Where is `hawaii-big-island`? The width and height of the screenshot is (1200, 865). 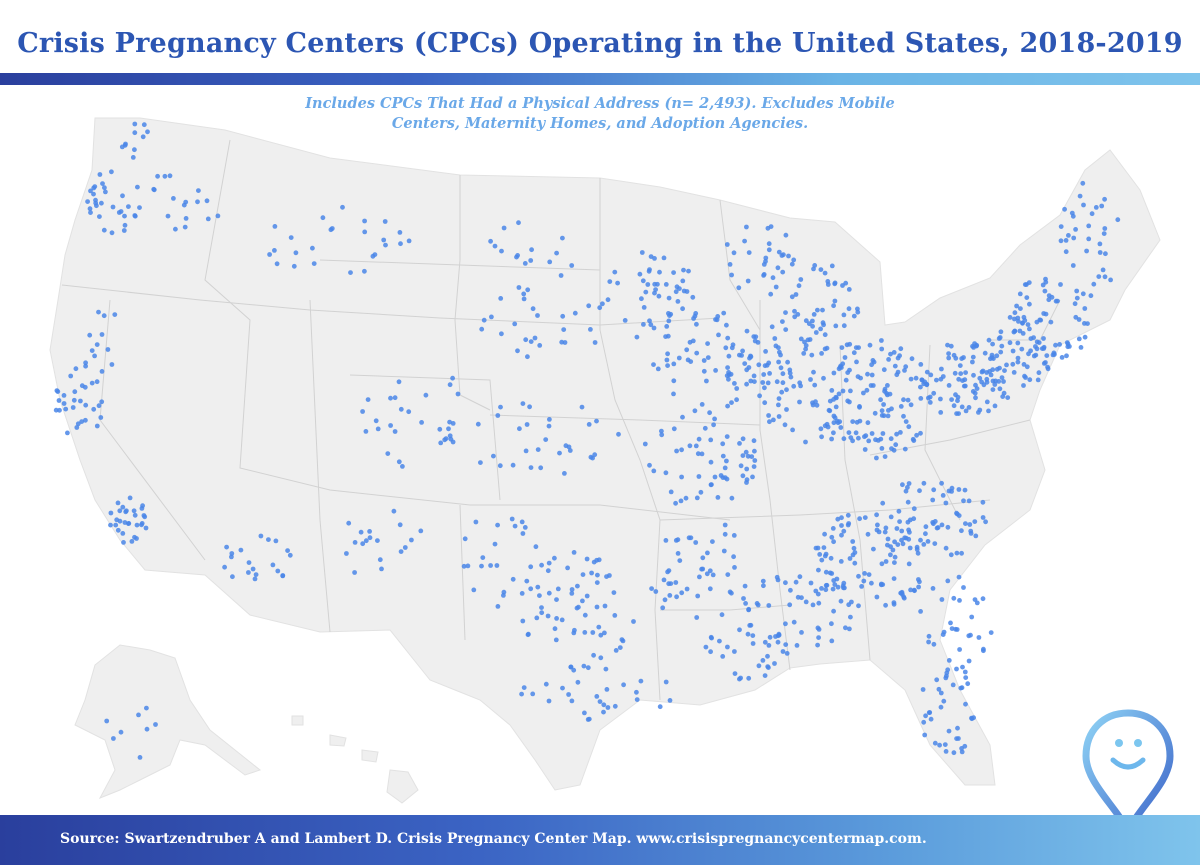
hawaii-big-island is located at coordinates (402, 786).